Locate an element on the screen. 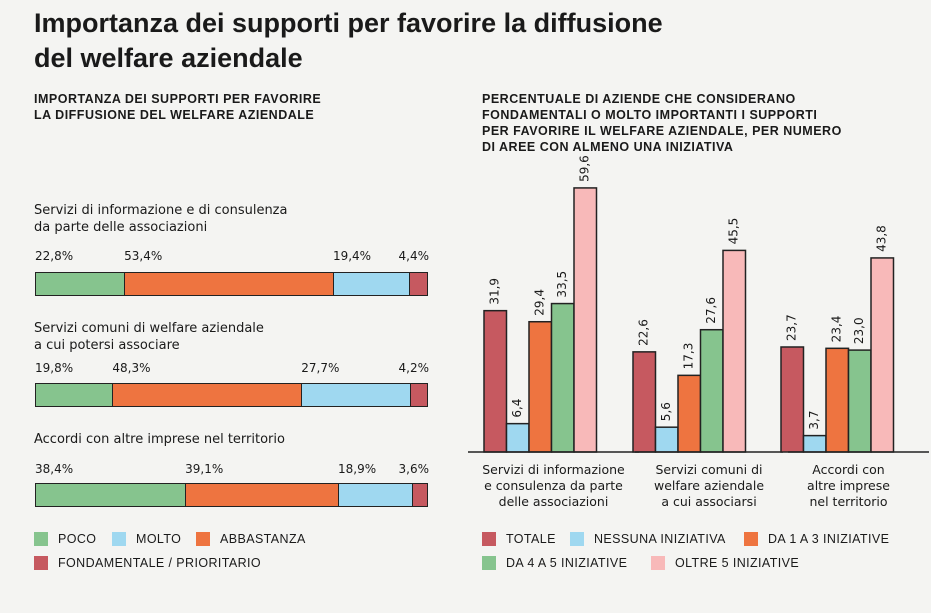 The height and width of the screenshot is (613, 931). category-label: Accordi con is located at coordinates (848, 469).